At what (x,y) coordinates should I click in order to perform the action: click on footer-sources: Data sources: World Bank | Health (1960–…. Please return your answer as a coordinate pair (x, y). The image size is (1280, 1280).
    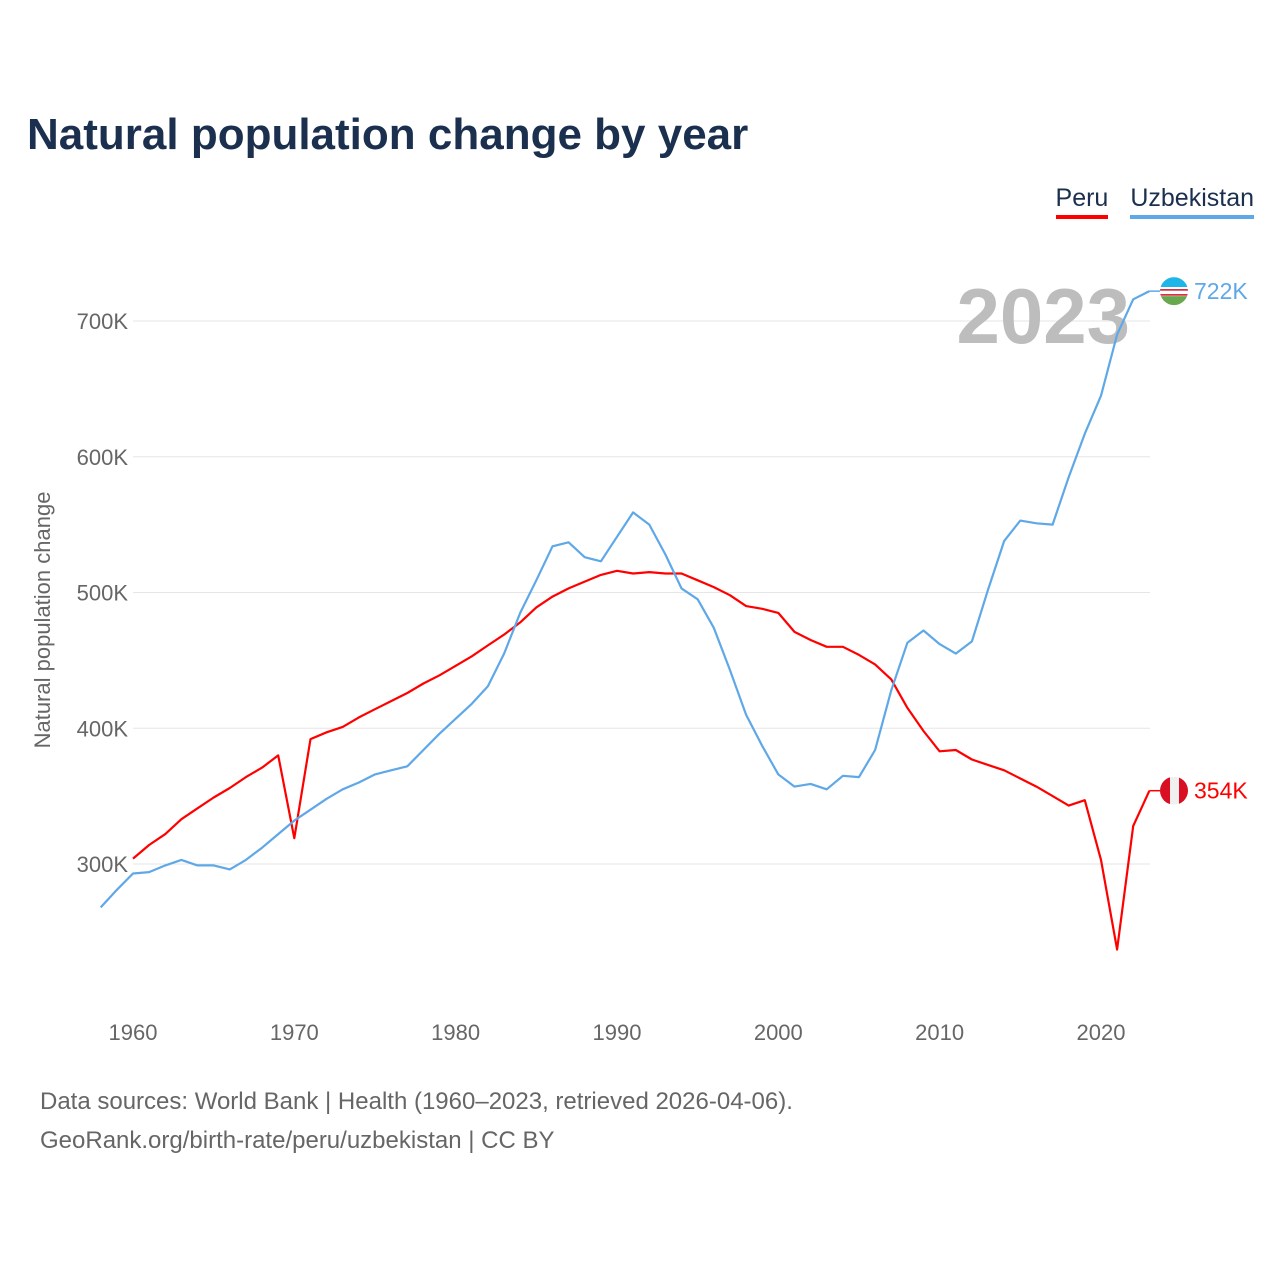
    Looking at the image, I should click on (416, 1101).